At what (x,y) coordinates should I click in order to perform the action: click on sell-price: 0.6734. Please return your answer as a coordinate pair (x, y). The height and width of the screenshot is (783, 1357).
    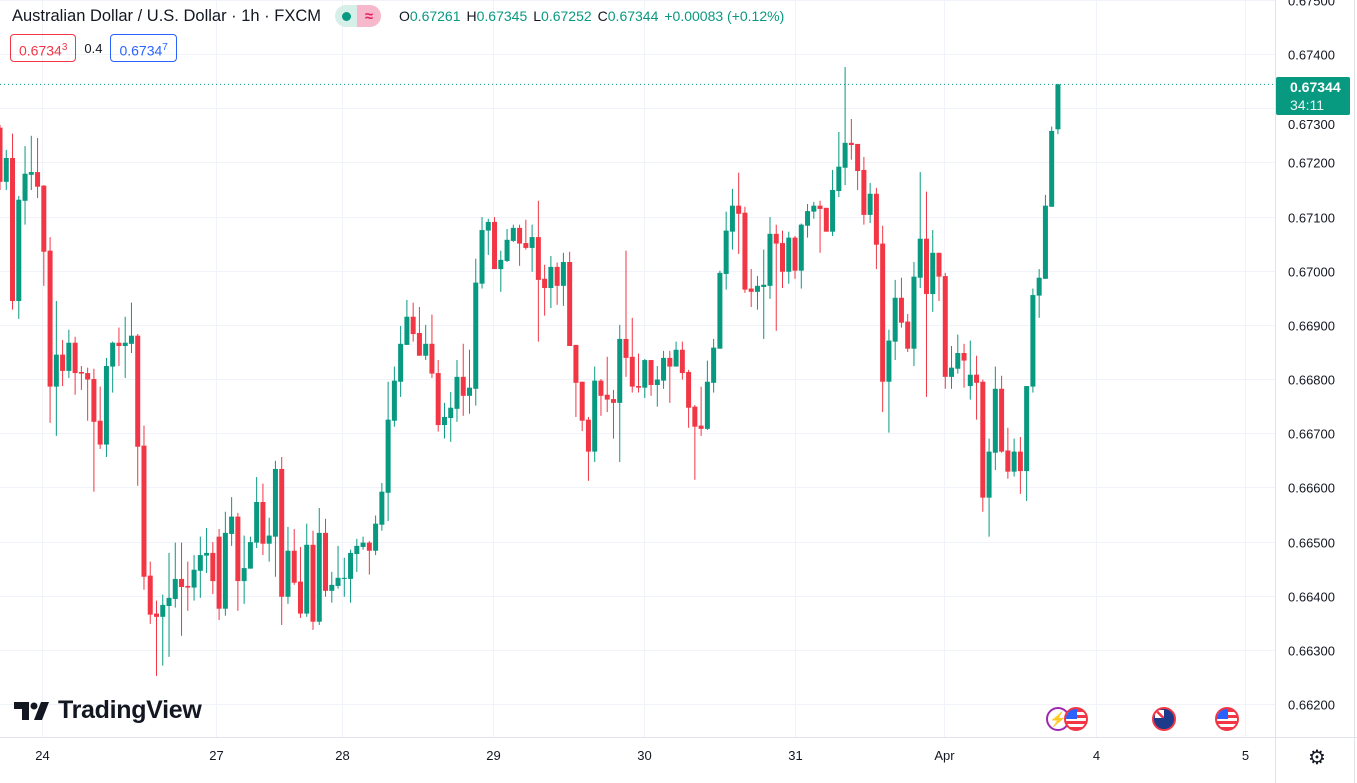
    Looking at the image, I should click on (40, 50).